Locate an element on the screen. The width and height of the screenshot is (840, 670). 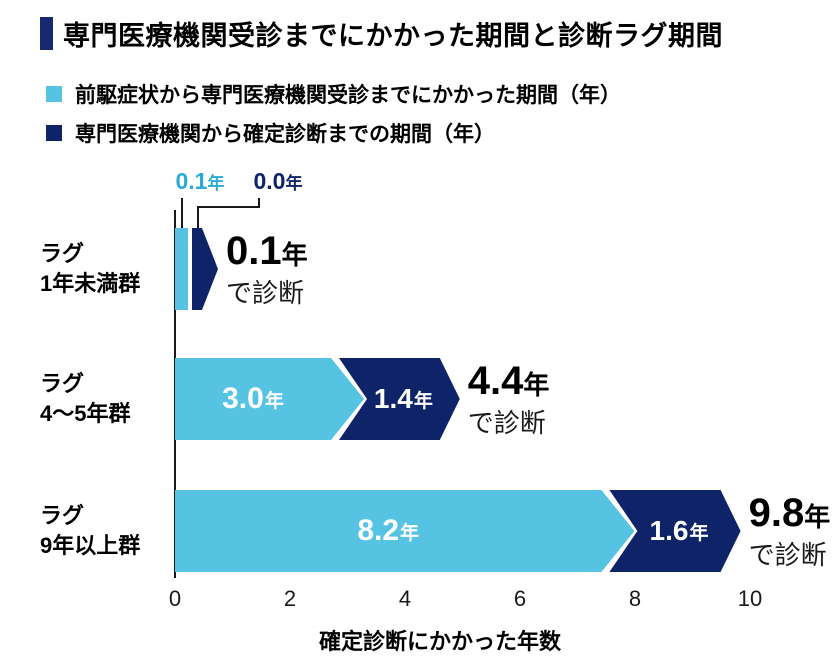
category-label: ラグ 1年未満群 is located at coordinates (90, 268).